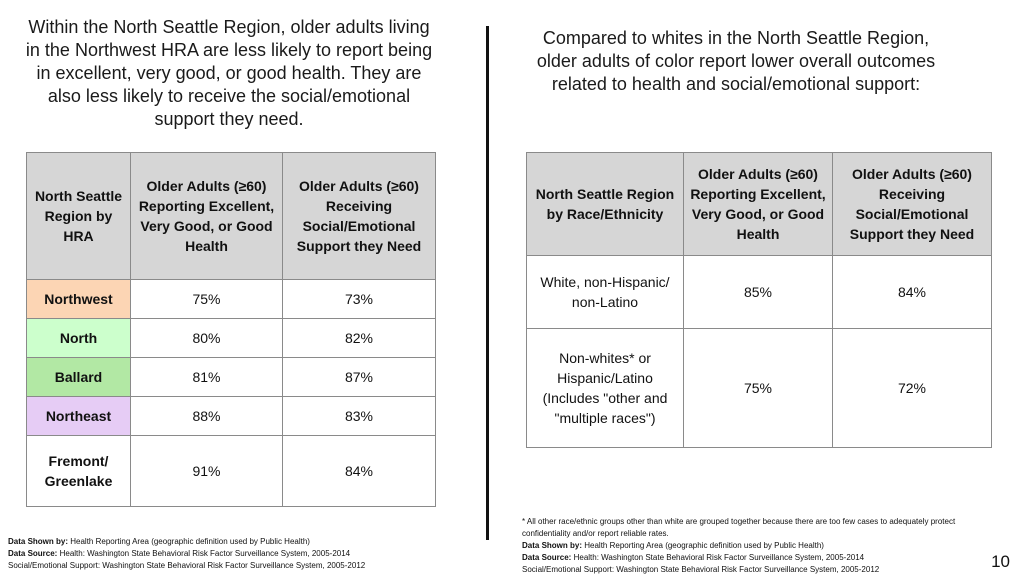 The height and width of the screenshot is (576, 1024). What do you see at coordinates (359, 299) in the screenshot?
I see `support-cell: 73%` at bounding box center [359, 299].